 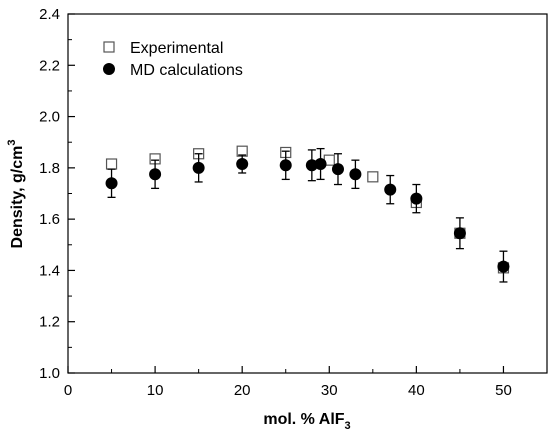 What do you see at coordinates (109, 69) in the screenshot?
I see `legend-marker-md` at bounding box center [109, 69].